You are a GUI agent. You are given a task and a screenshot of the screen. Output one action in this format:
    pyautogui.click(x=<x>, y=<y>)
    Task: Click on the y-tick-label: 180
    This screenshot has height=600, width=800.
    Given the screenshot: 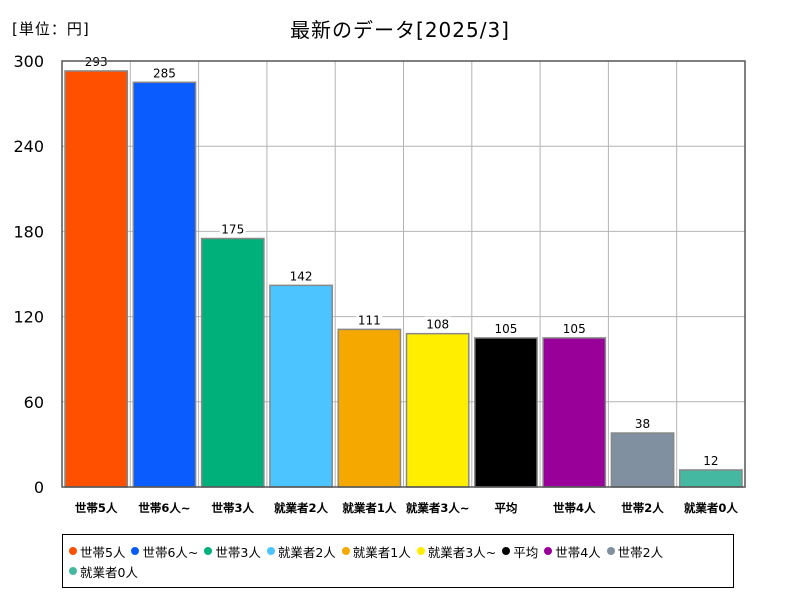 What is the action you would take?
    pyautogui.click(x=28, y=231)
    